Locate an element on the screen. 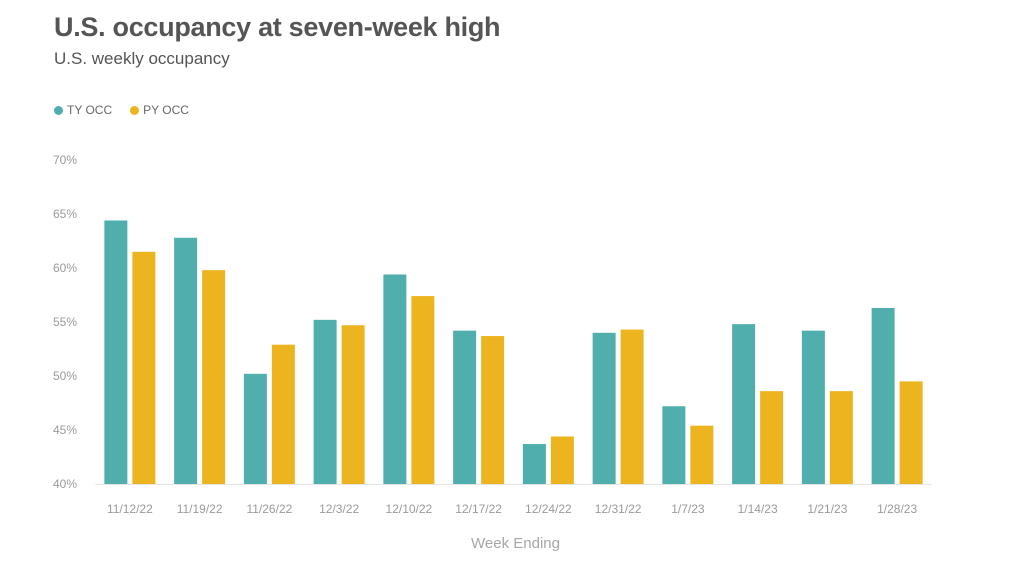 The image size is (1018, 573). legend-dot-py is located at coordinates (135, 110).